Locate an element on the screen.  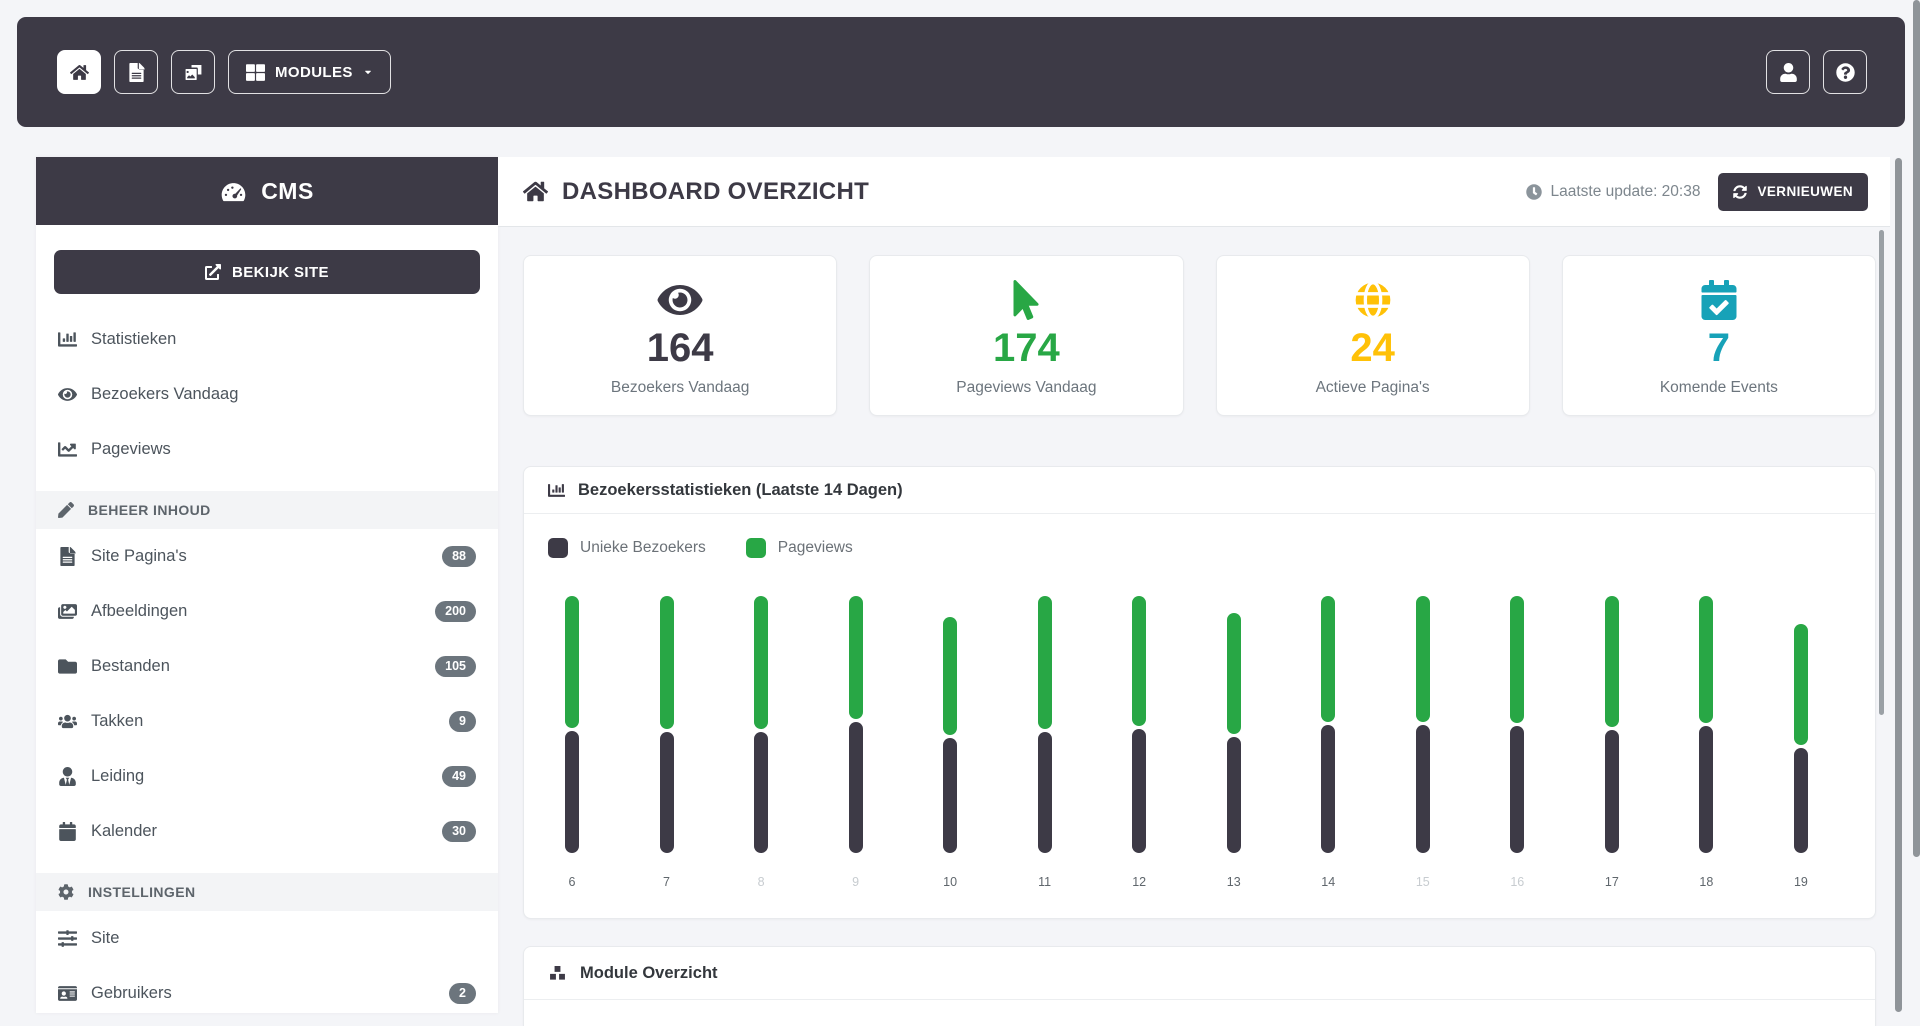
bar-day-19: 19 is located at coordinates (1800, 742).